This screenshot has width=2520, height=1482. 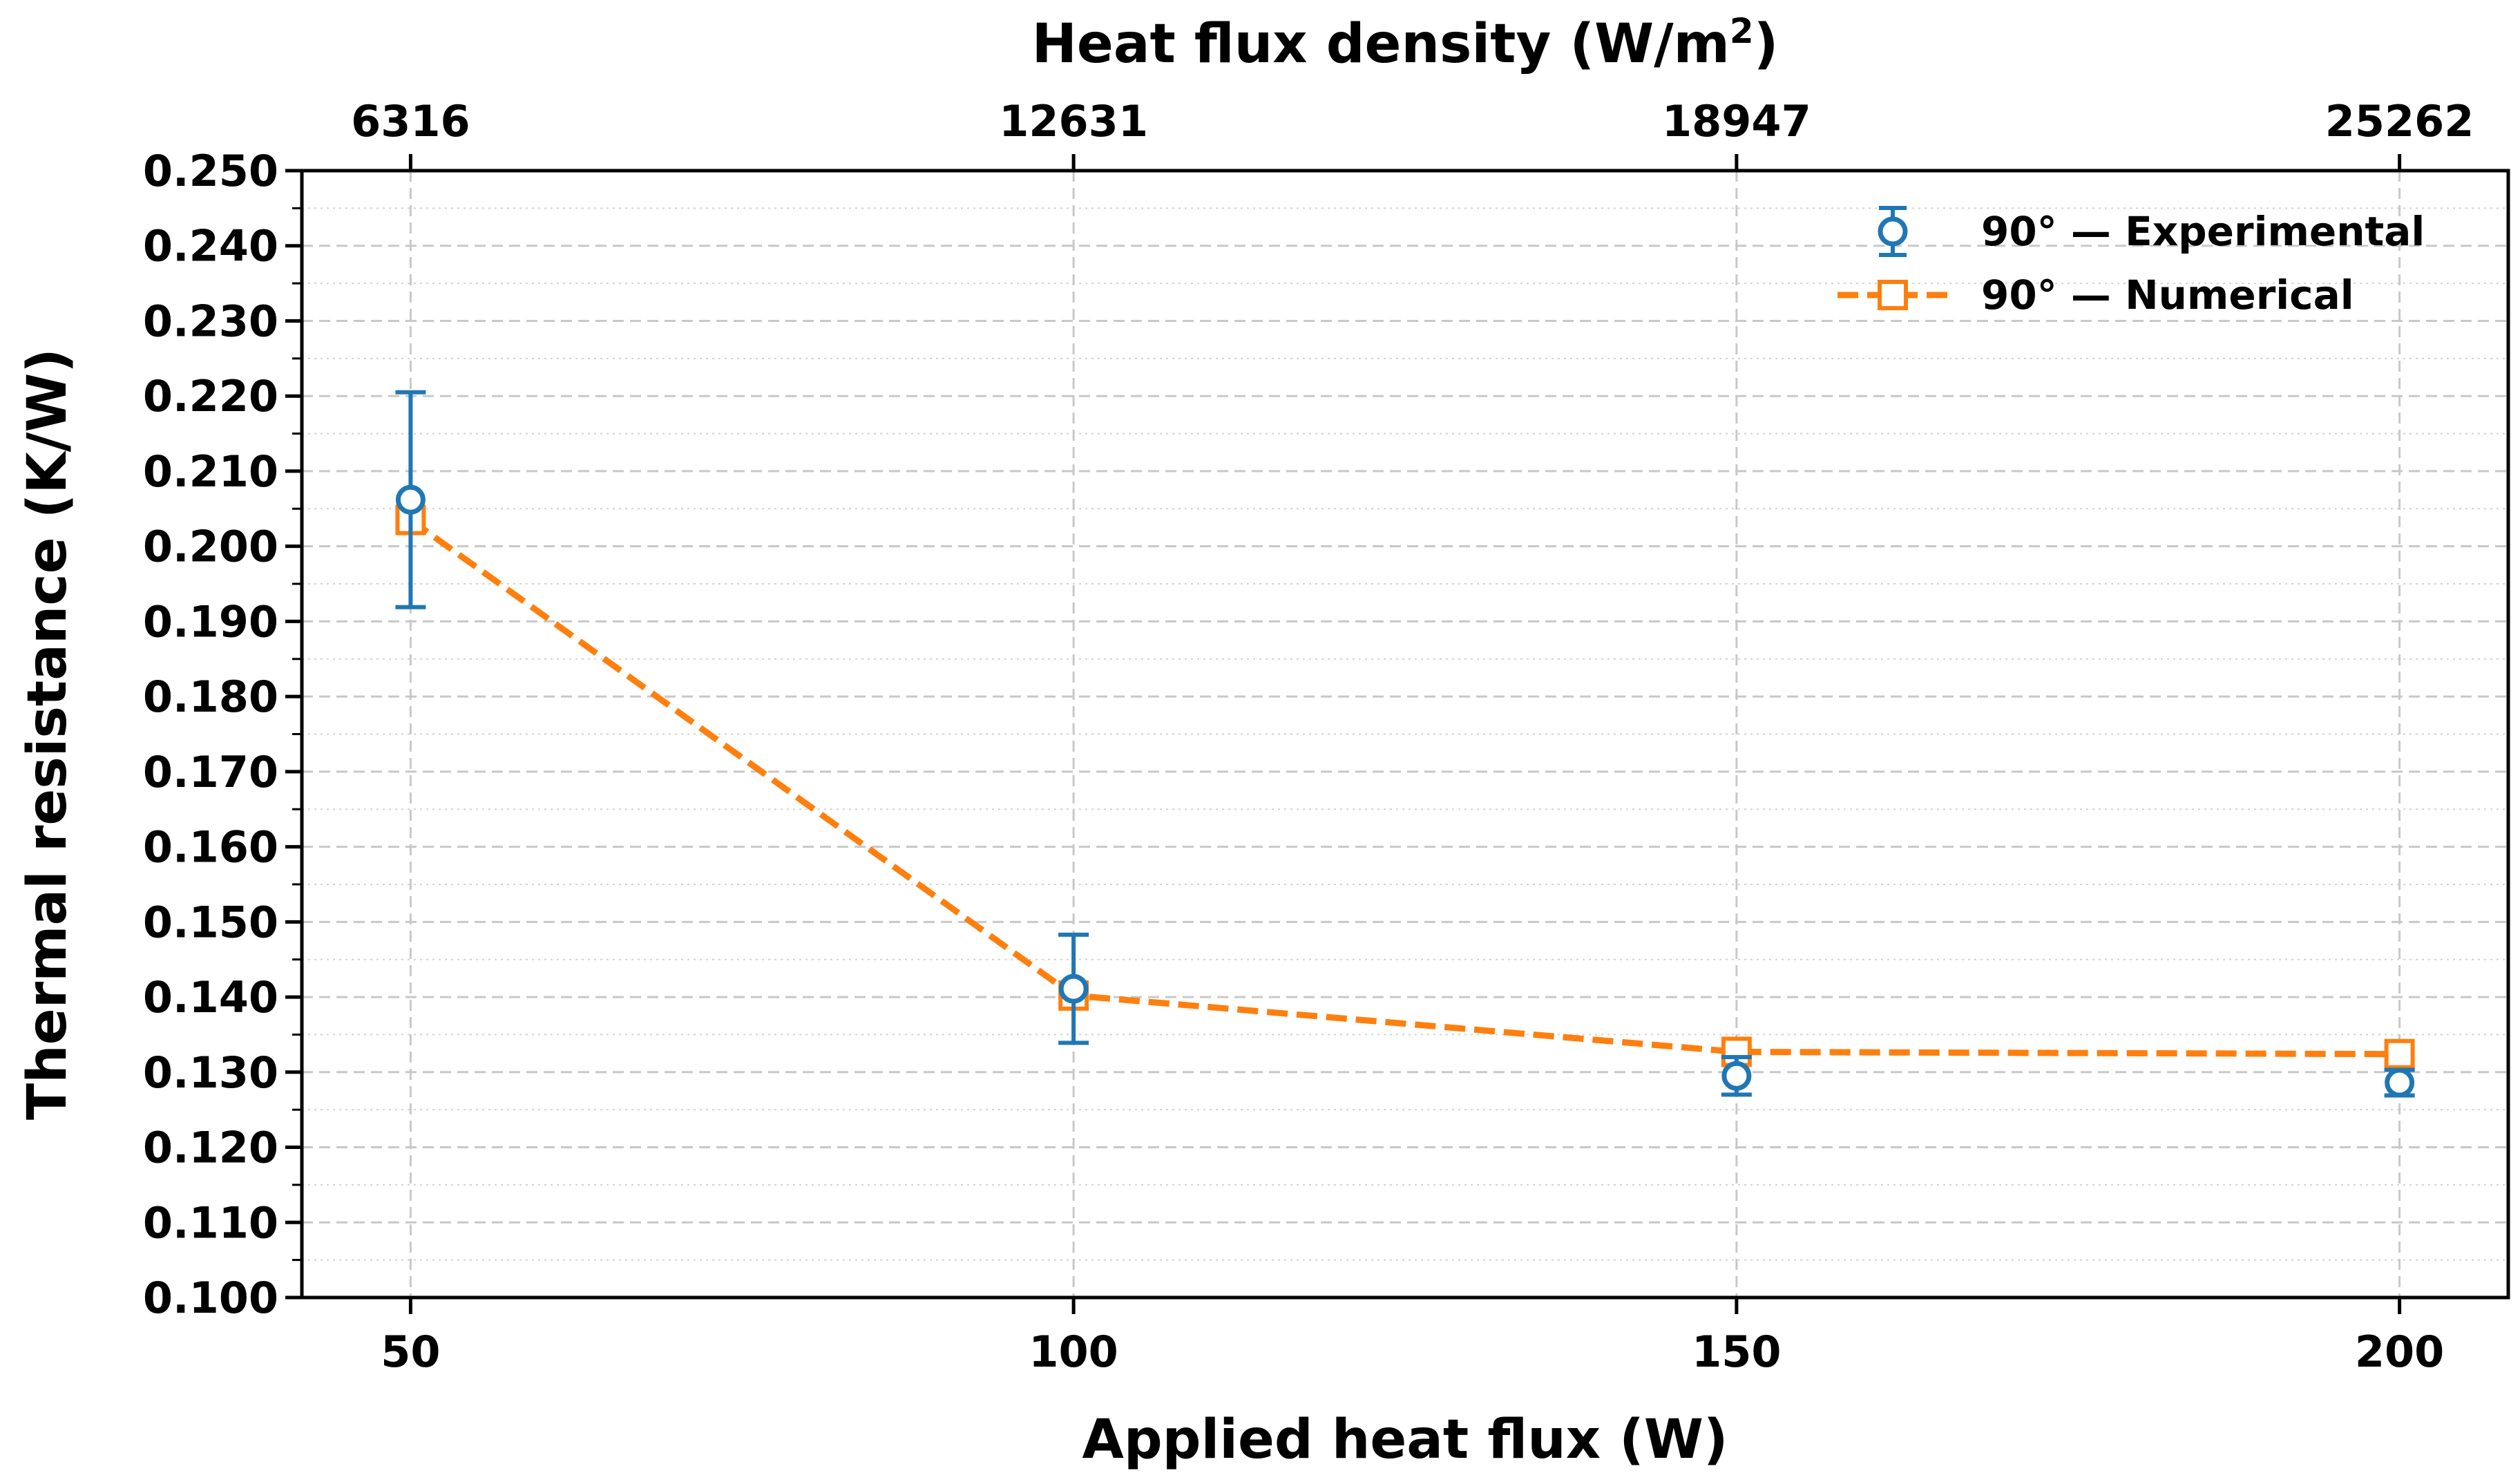 What do you see at coordinates (210, 922) in the screenshot?
I see `y-tick-label: 0.150` at bounding box center [210, 922].